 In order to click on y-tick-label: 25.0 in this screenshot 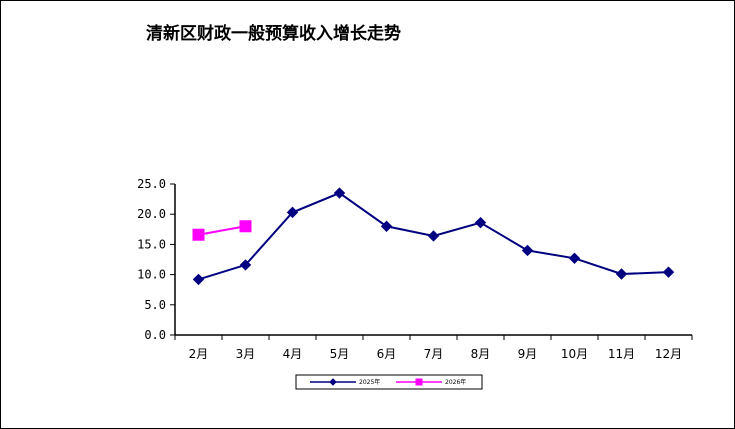, I will do `click(151, 184)`.